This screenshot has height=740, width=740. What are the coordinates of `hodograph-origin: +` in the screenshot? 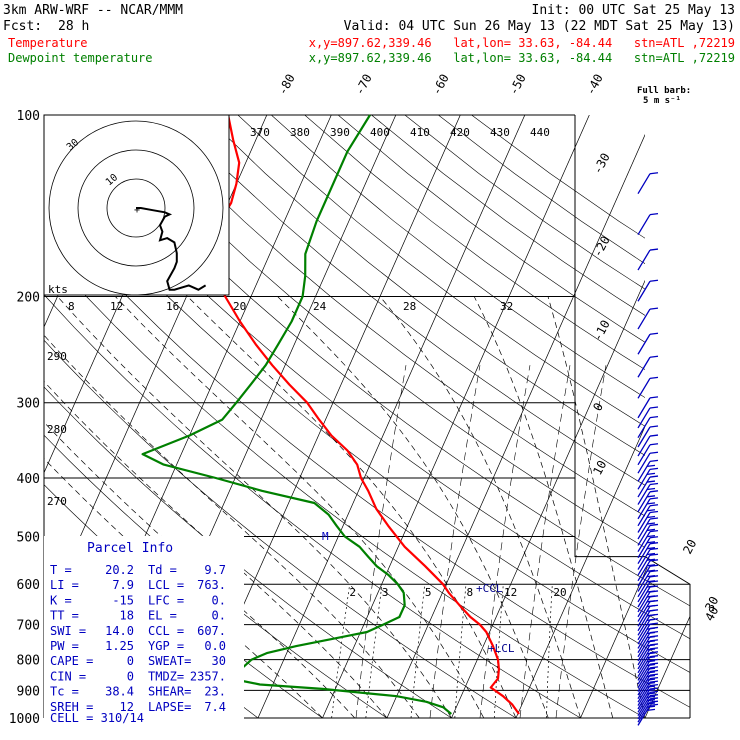 It's located at (137, 210).